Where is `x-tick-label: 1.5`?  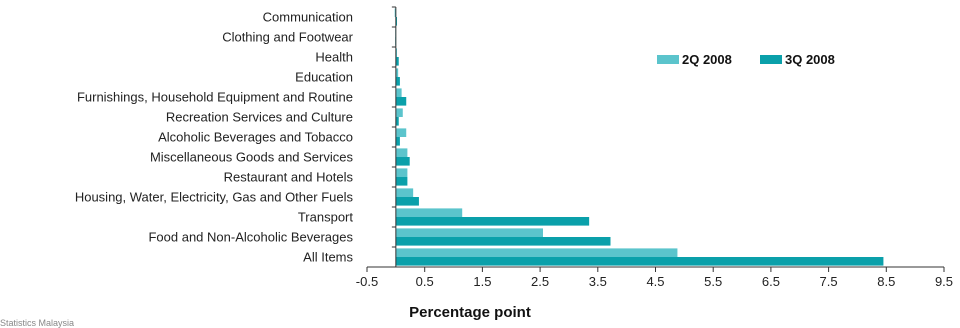 x-tick-label: 1.5 is located at coordinates (482, 281).